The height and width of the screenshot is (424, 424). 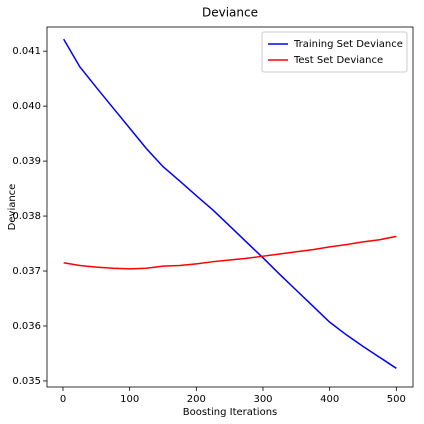 What do you see at coordinates (63, 399) in the screenshot?
I see `x-tick-label: 0` at bounding box center [63, 399].